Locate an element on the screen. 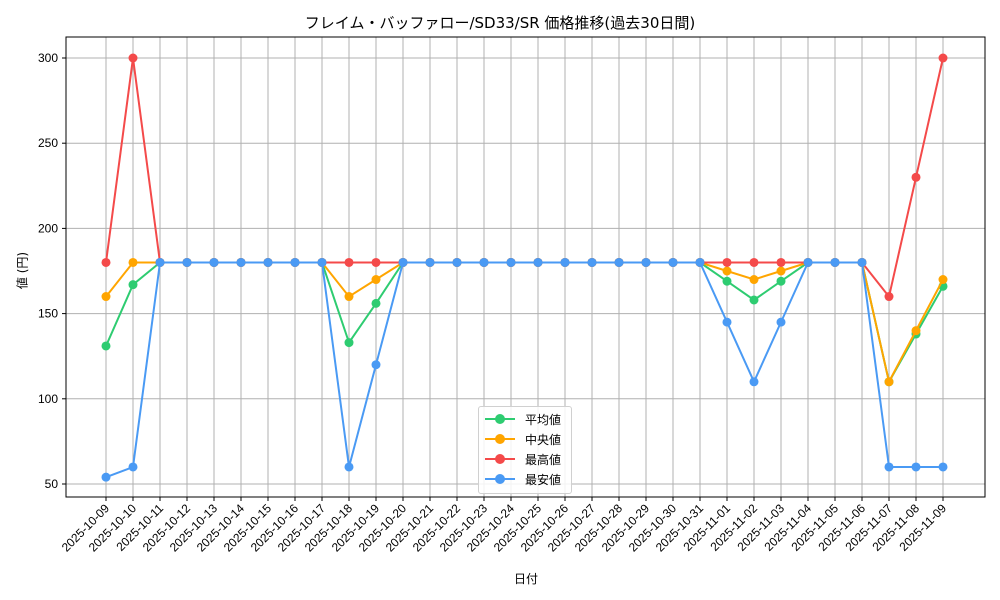 This screenshot has width=1000, height=600. x-axis-label: 日付 is located at coordinates (525, 579).